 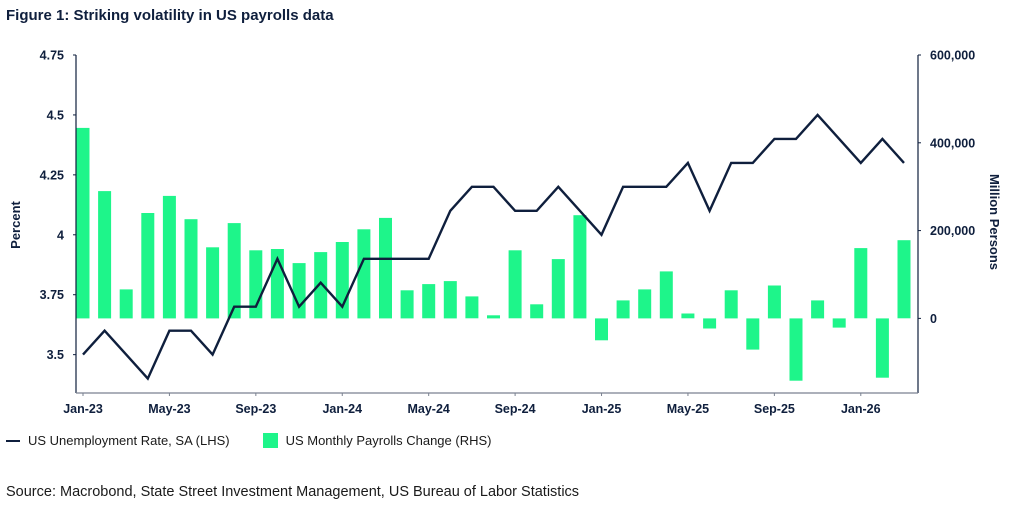 What do you see at coordinates (55, 115) in the screenshot?
I see `left-tick-label: 4.5` at bounding box center [55, 115].